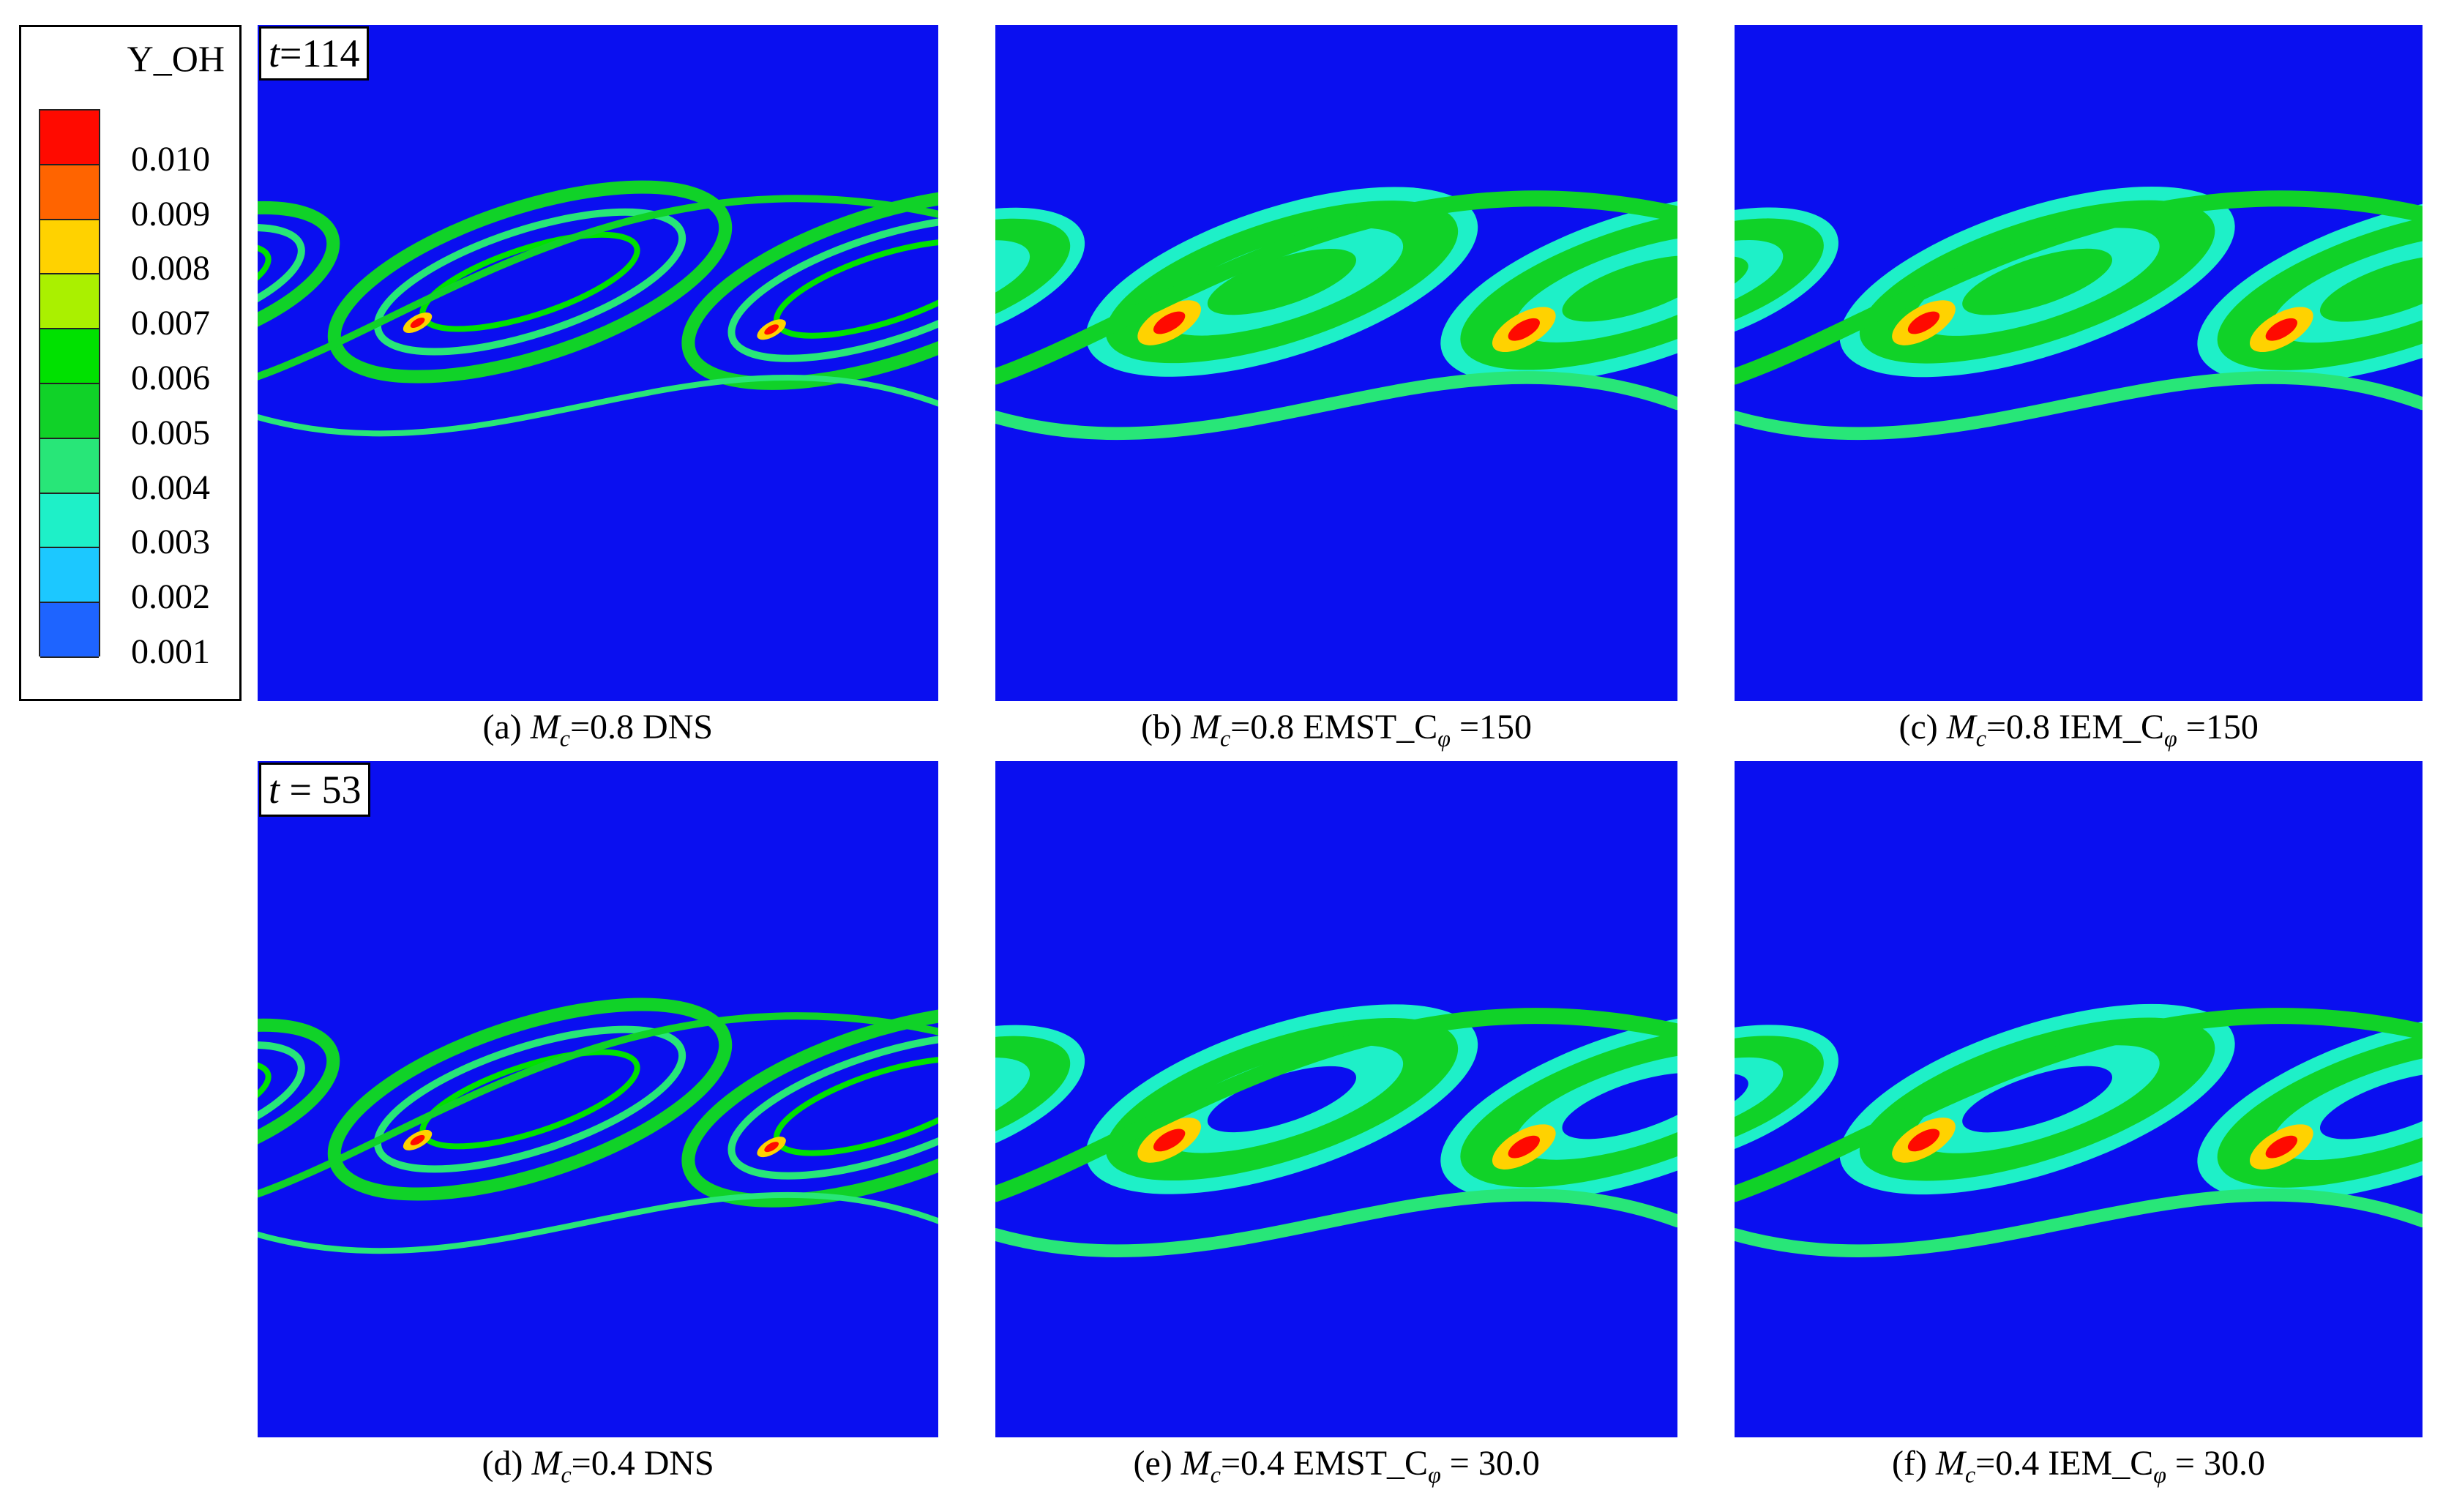 This screenshot has height=1512, width=2443. I want to click on panel-caption-d: (d) Mc=0.4 DNS, so click(598, 1466).